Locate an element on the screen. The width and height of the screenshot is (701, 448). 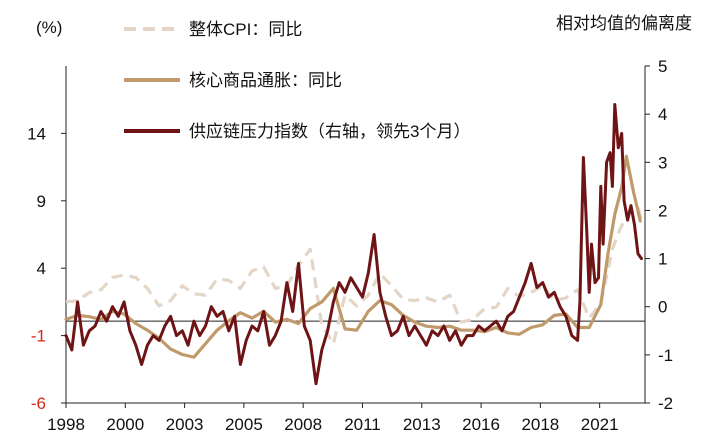
left-tick-label: -1 is located at coordinates (38, 336).